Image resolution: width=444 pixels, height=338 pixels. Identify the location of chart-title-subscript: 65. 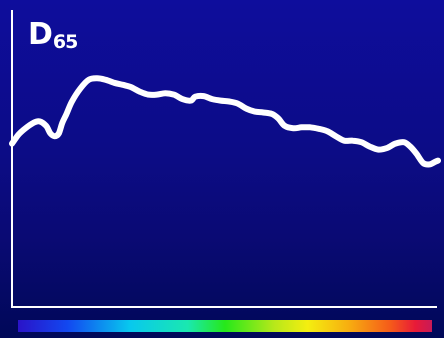
(65, 42).